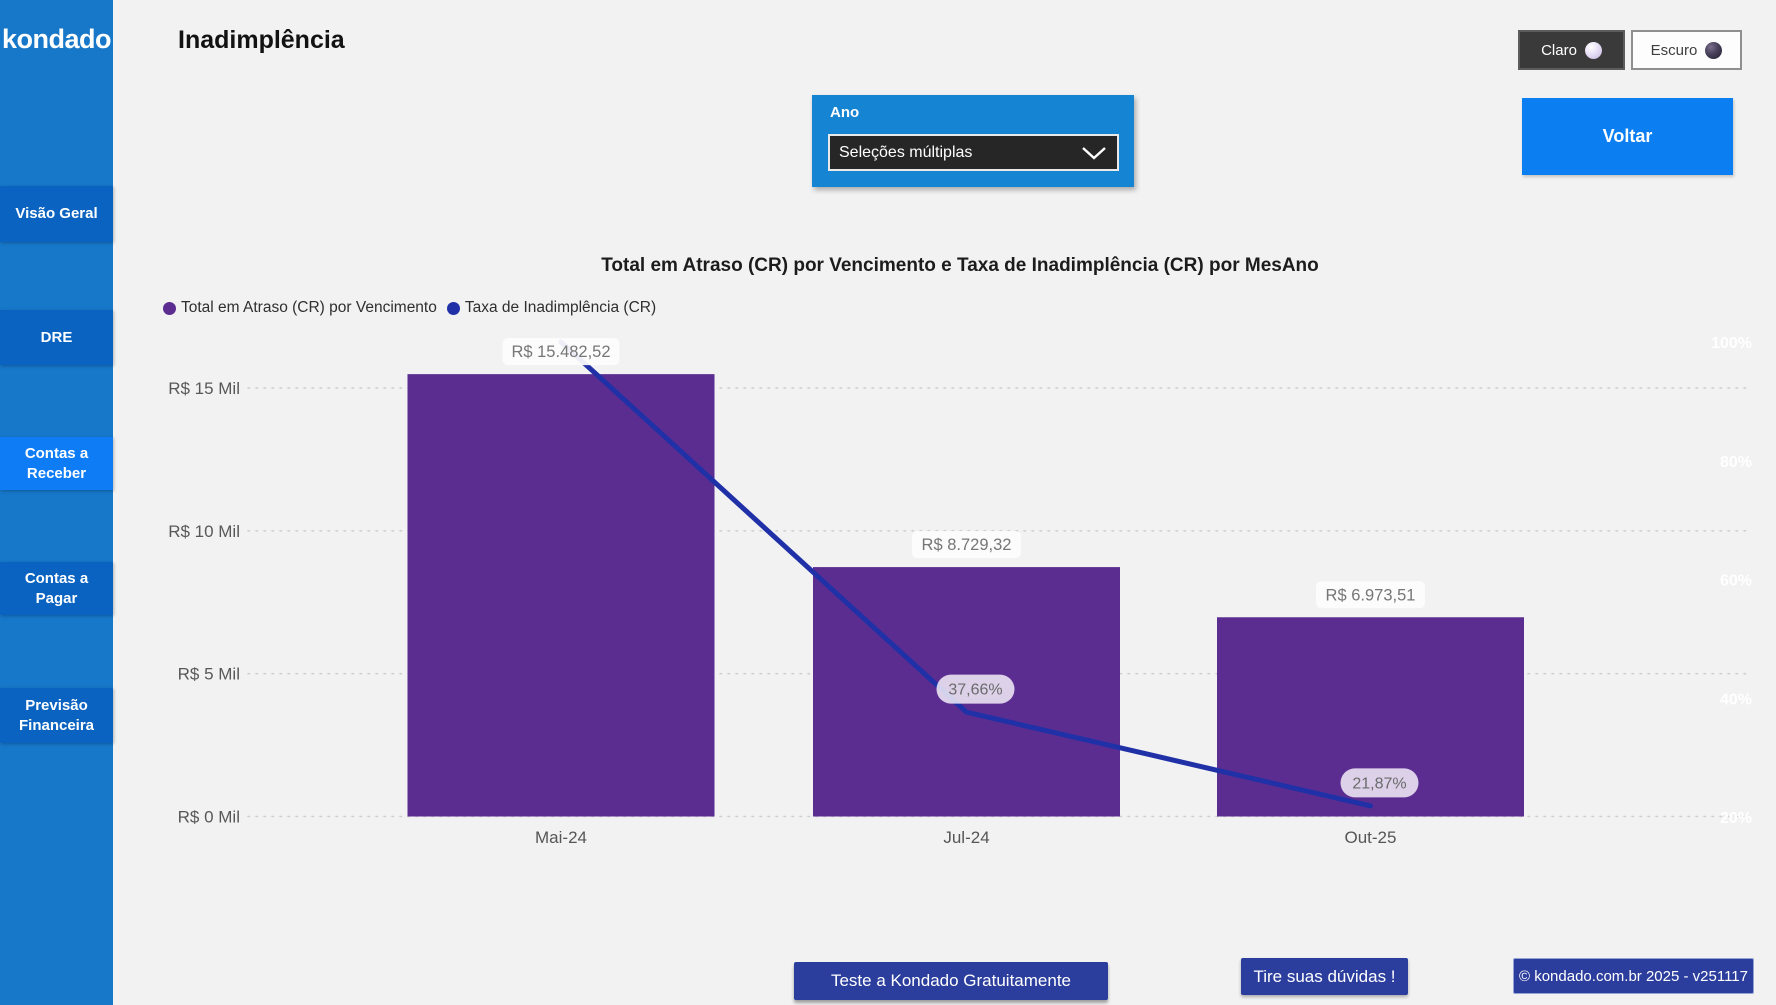  Describe the element at coordinates (209, 817) in the screenshot. I see `y-axis-tick-label: R$ 0 Mil` at that location.